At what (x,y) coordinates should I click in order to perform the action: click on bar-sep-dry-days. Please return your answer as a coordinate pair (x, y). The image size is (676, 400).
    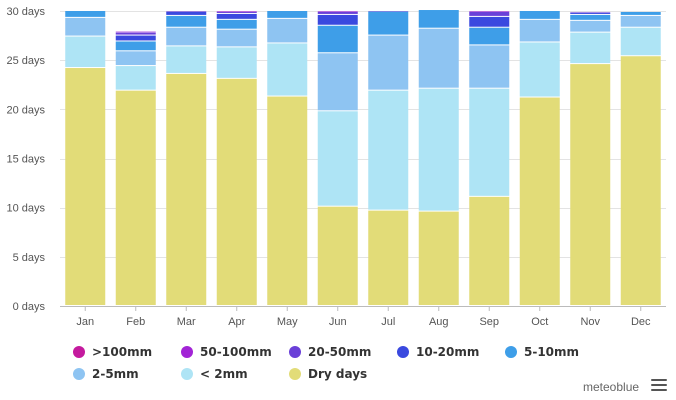
    Looking at the image, I should click on (489, 250).